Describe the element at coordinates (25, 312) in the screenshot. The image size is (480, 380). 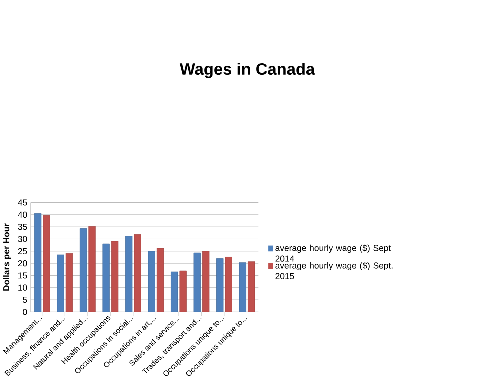
I see `y-tick-label: 0` at that location.